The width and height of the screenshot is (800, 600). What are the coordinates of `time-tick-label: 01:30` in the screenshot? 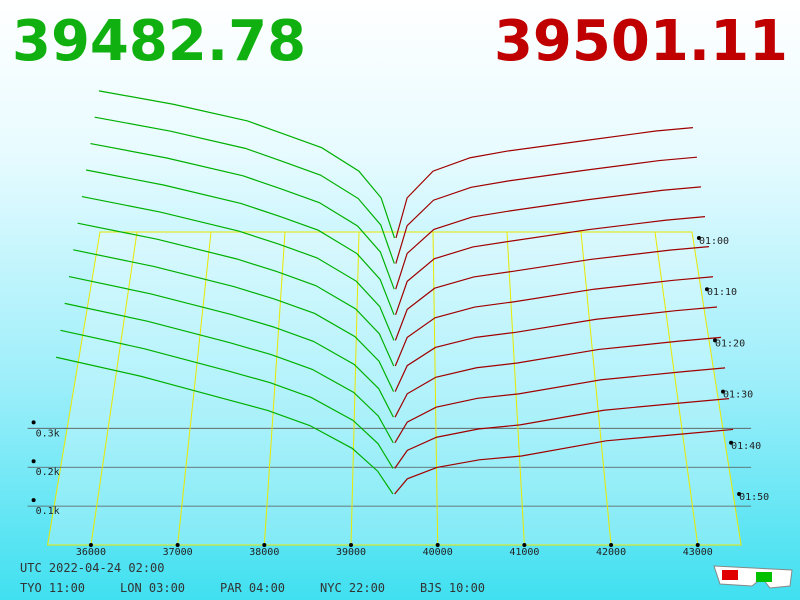 It's located at (738, 395).